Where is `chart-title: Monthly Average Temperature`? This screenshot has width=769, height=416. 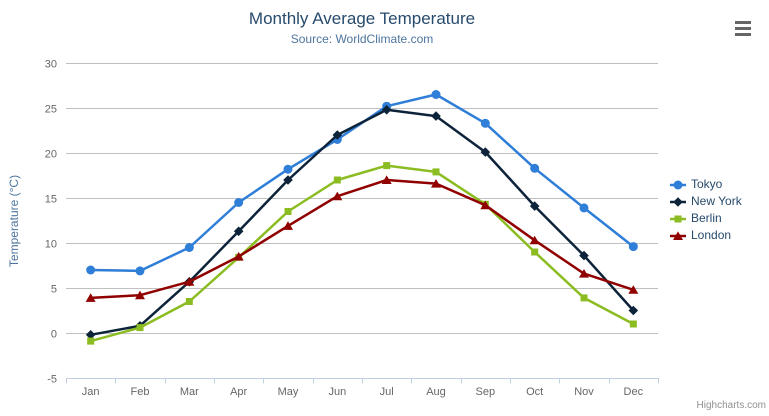 chart-title: Monthly Average Temperature is located at coordinates (362, 18).